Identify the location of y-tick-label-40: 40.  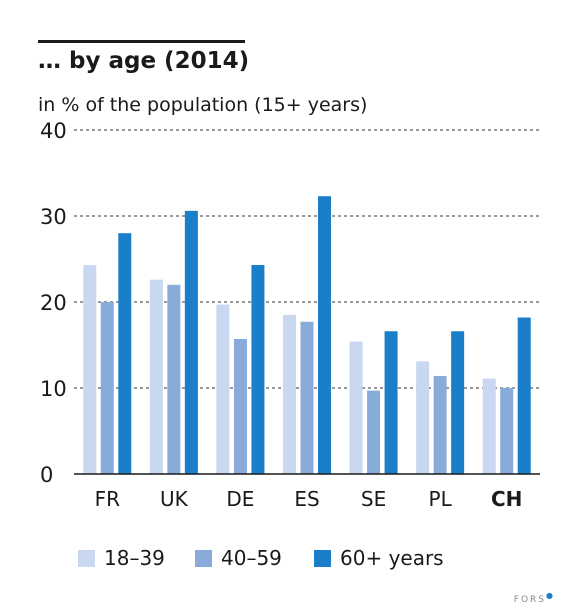
(53, 131).